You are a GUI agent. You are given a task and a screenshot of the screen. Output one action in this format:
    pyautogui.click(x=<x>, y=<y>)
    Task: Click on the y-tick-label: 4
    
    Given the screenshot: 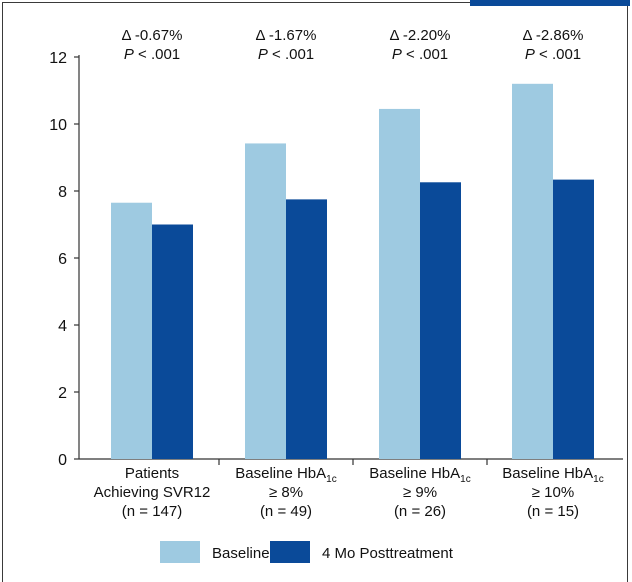 What is the action you would take?
    pyautogui.click(x=62, y=326)
    